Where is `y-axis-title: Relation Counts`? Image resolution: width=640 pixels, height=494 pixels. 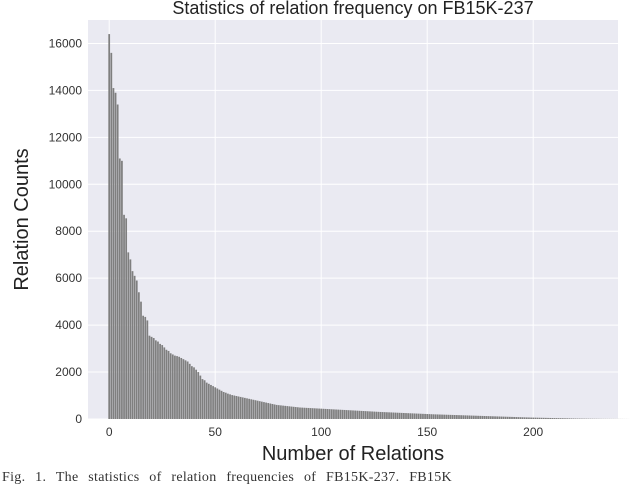 y-axis-title: Relation Counts is located at coordinates (22, 219).